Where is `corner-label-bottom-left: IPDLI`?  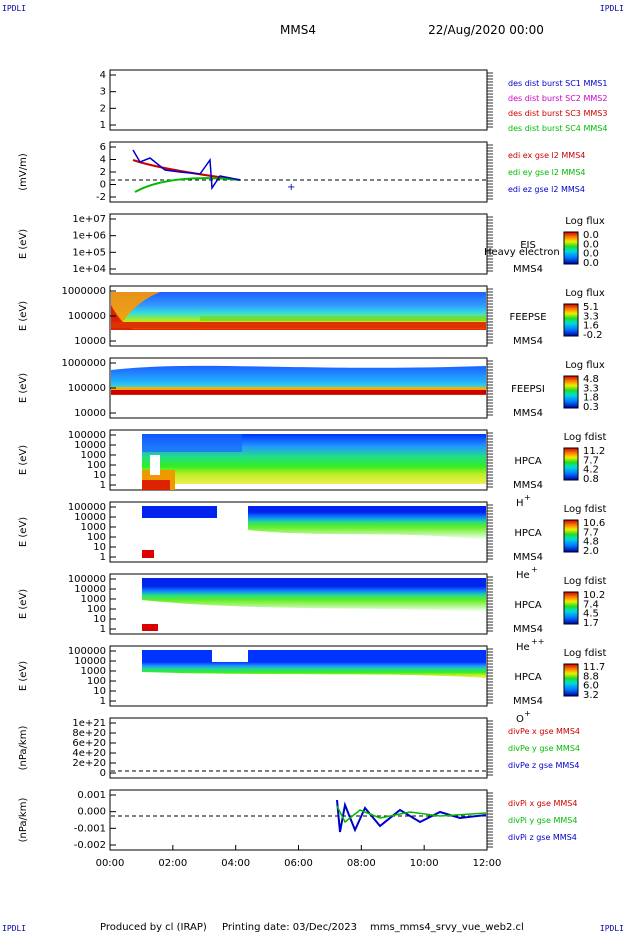 corner-label-bottom-left: IPDLI is located at coordinates (14, 928).